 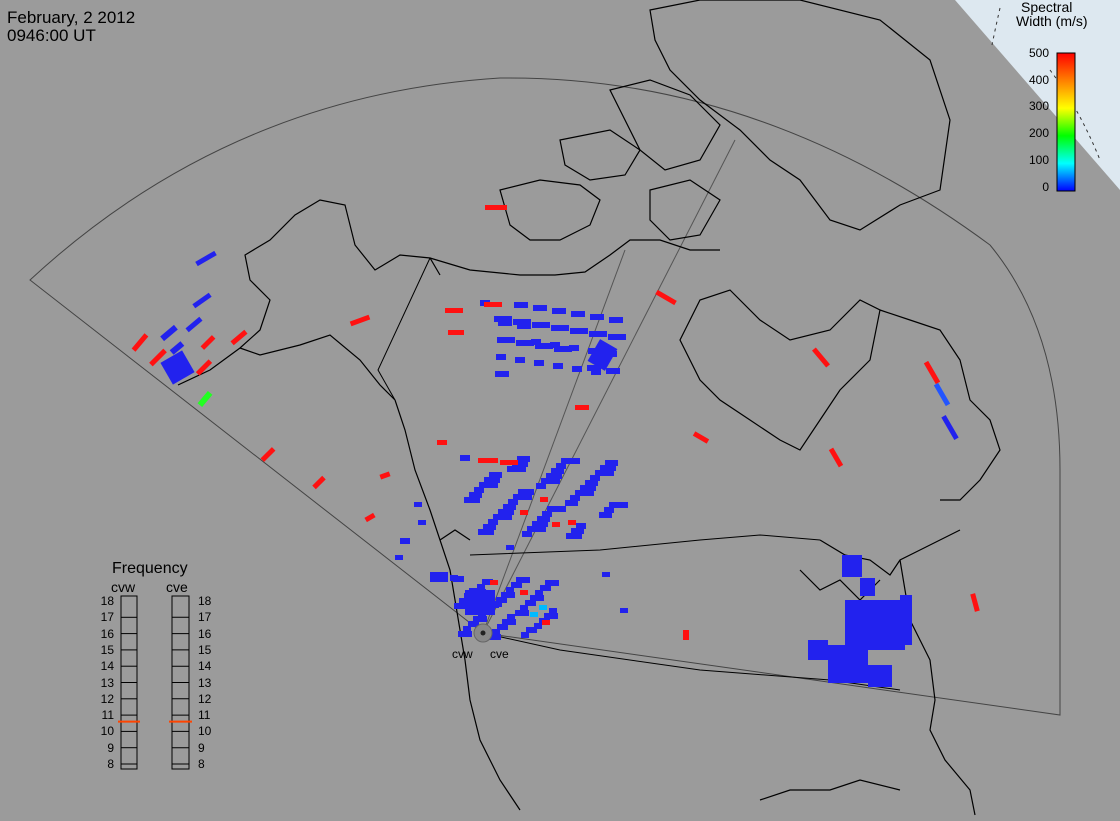 What do you see at coordinates (205, 698) in the screenshot?
I see `frequency-level-right: 12` at bounding box center [205, 698].